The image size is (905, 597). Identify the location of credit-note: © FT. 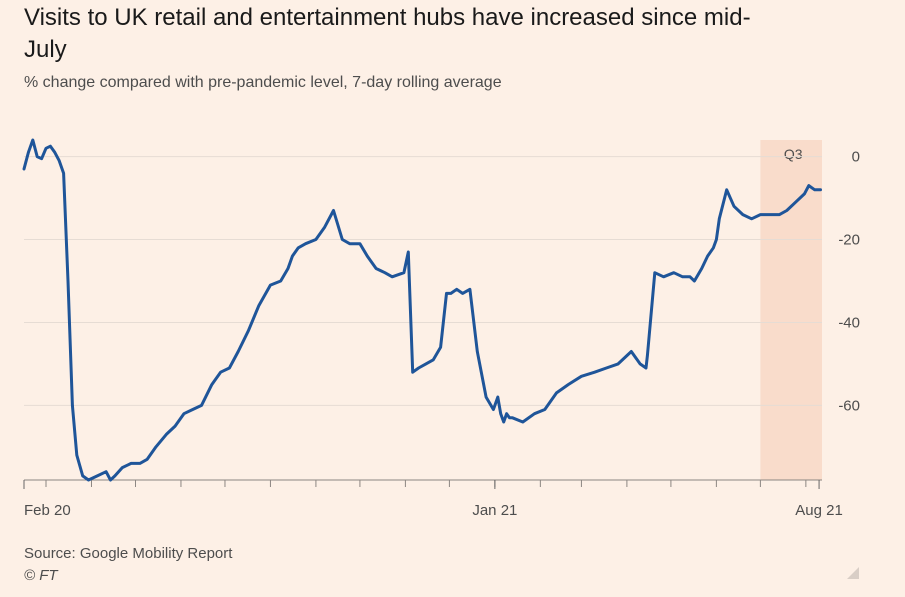
(41, 575).